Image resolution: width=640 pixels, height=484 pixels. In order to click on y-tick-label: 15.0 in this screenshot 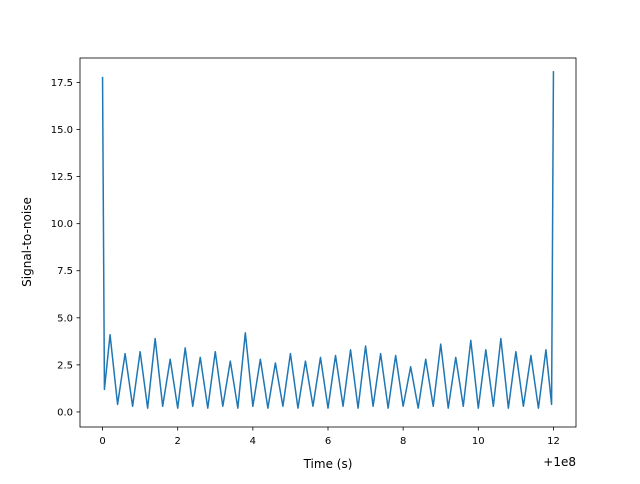, I will do `click(62, 130)`.